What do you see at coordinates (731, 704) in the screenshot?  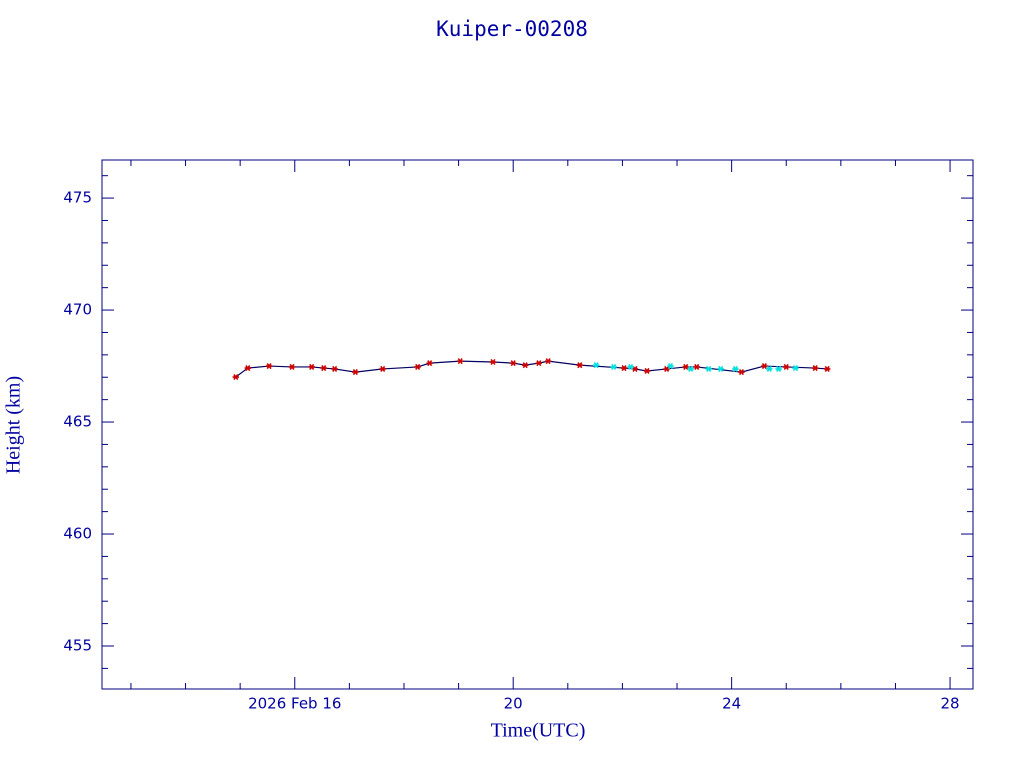 I see `x-tick-label: 24` at bounding box center [731, 704].